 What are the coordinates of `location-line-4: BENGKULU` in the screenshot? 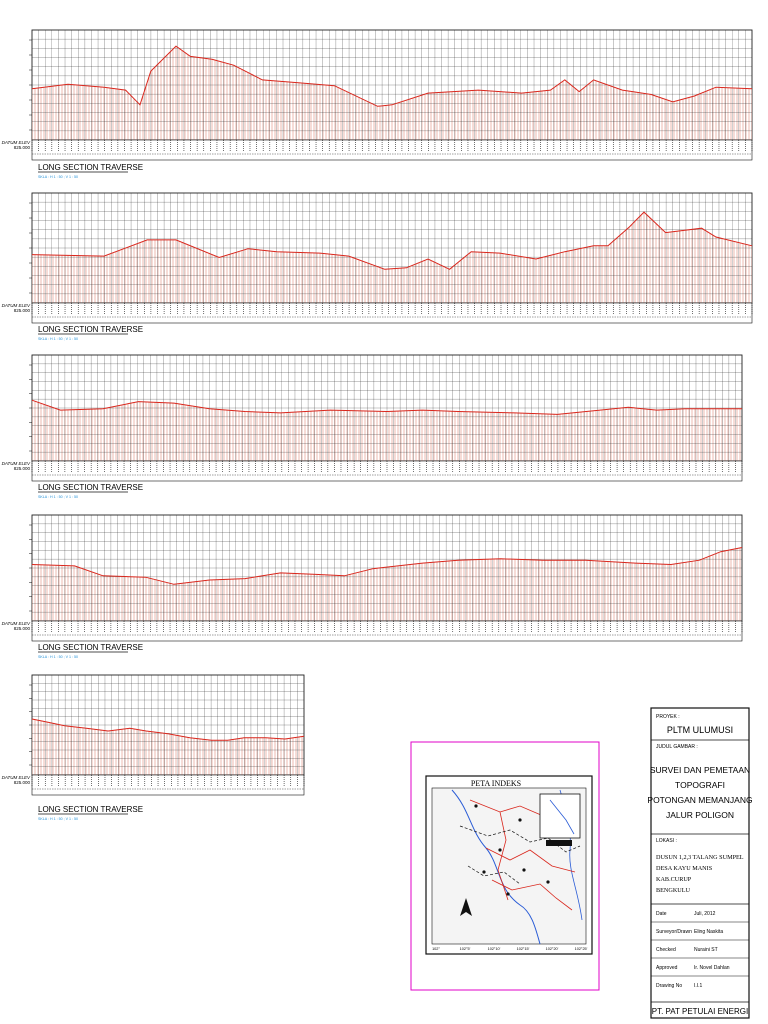 It's located at (673, 890).